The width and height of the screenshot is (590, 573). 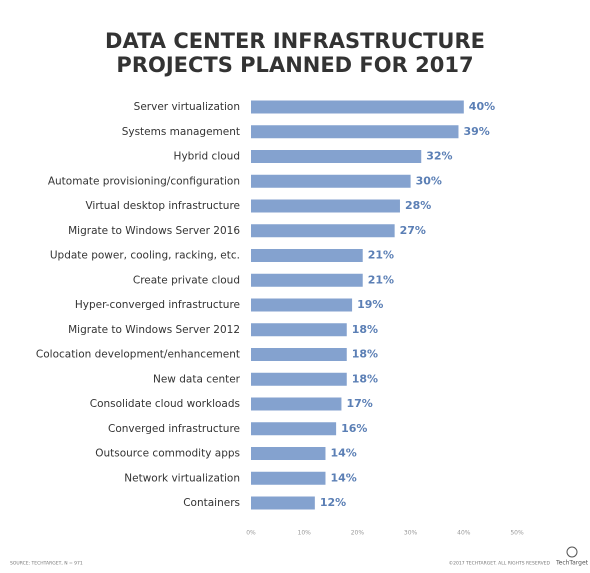 What do you see at coordinates (439, 156) in the screenshot?
I see `data-label: 32%` at bounding box center [439, 156].